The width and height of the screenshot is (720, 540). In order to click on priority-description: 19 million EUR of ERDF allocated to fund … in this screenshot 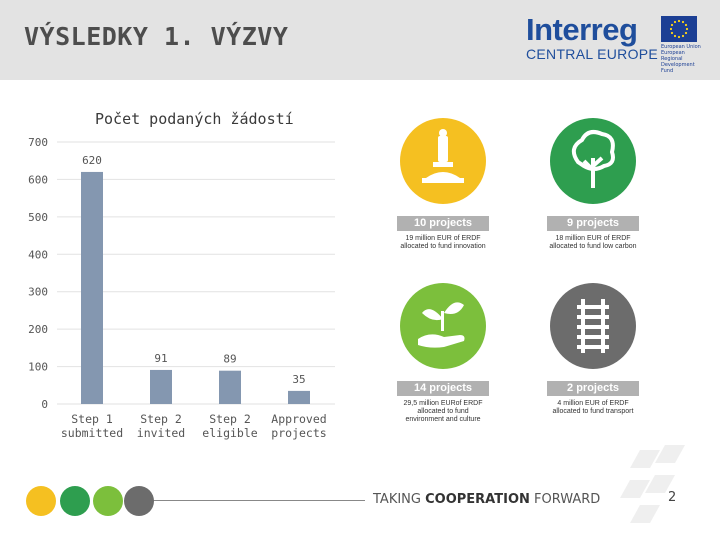, I will do `click(443, 242)`.